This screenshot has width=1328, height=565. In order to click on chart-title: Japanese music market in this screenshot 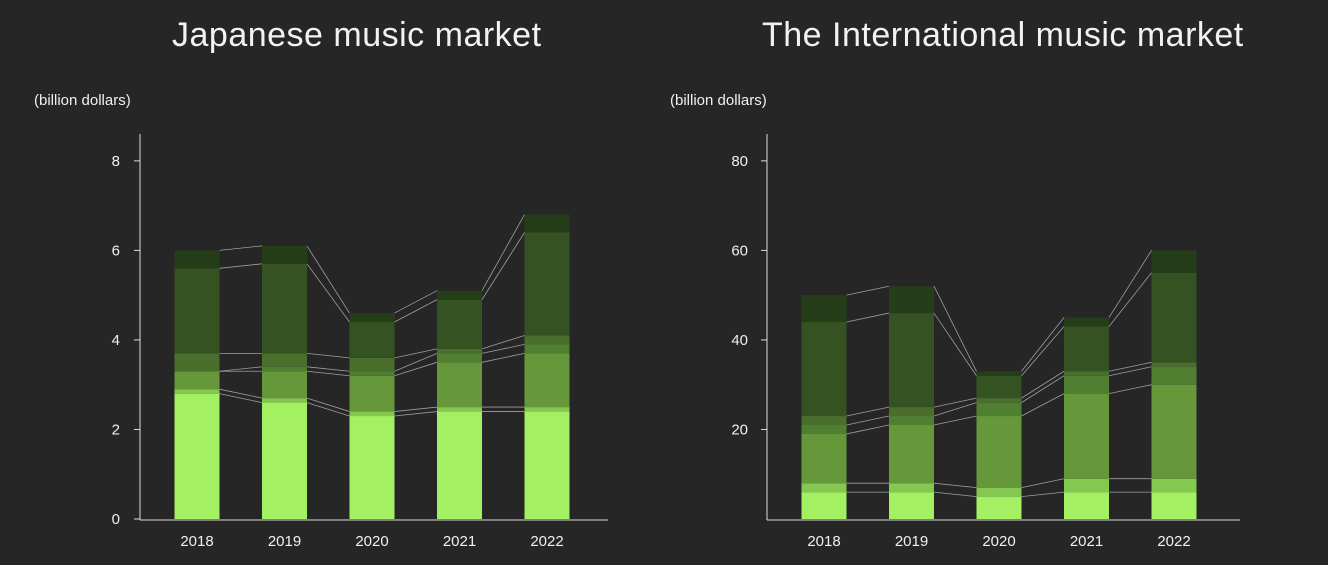, I will do `click(357, 35)`.